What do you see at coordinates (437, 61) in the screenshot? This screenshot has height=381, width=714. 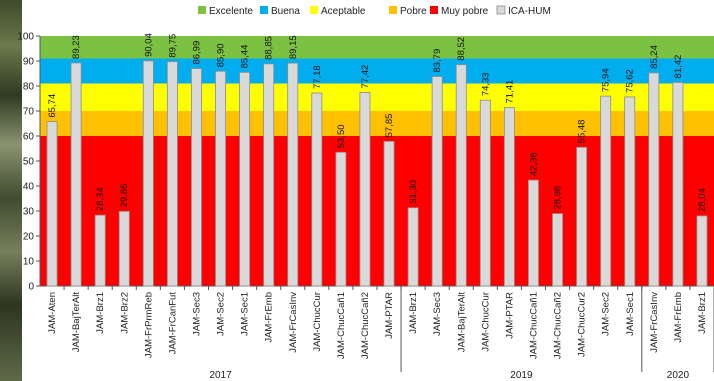 I see `bar-value-label: 83,79` at bounding box center [437, 61].